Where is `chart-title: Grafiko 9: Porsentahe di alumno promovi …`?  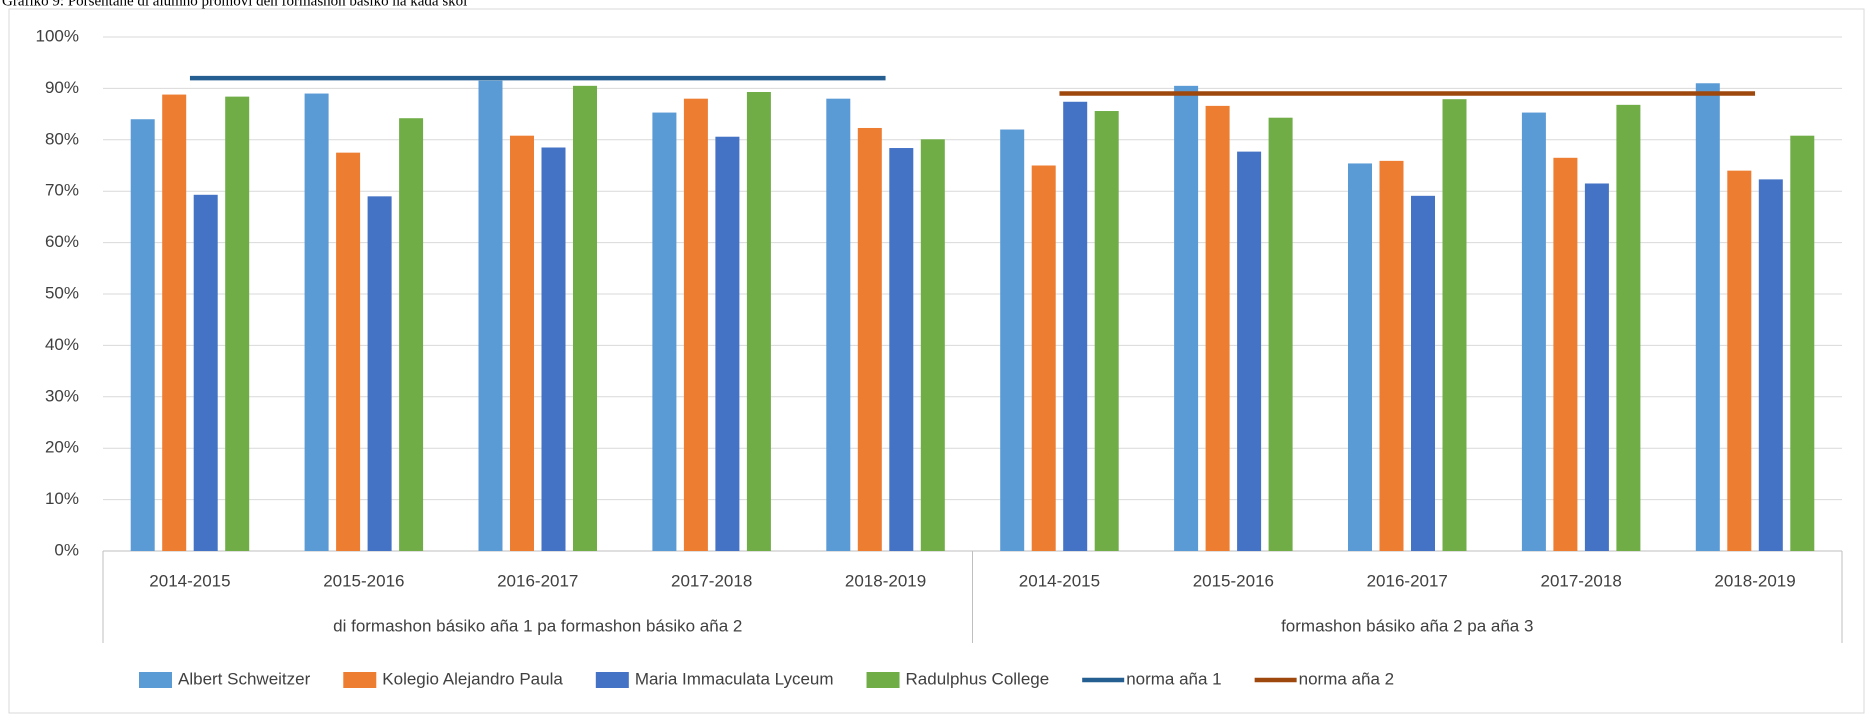 chart-title: Grafiko 9: Porsentahe di alumno promovi … is located at coordinates (234, 4).